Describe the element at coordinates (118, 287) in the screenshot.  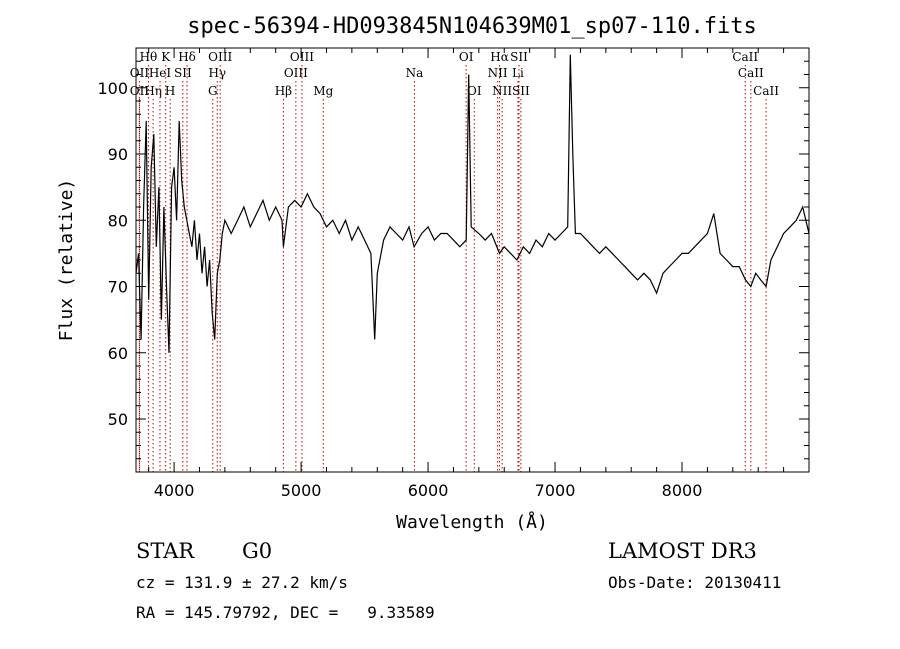
I see `y-tick-label-2: 70` at that location.